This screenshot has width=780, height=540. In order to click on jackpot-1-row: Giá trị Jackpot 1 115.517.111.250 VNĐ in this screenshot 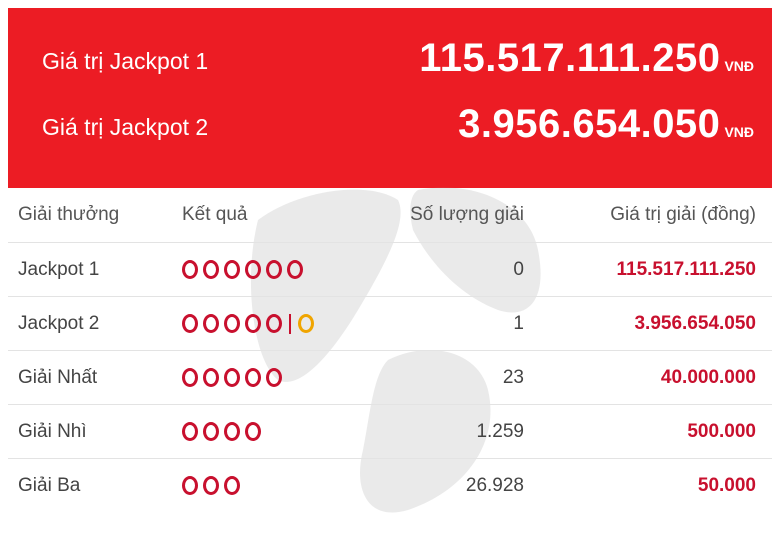, I will do `click(390, 64)`.